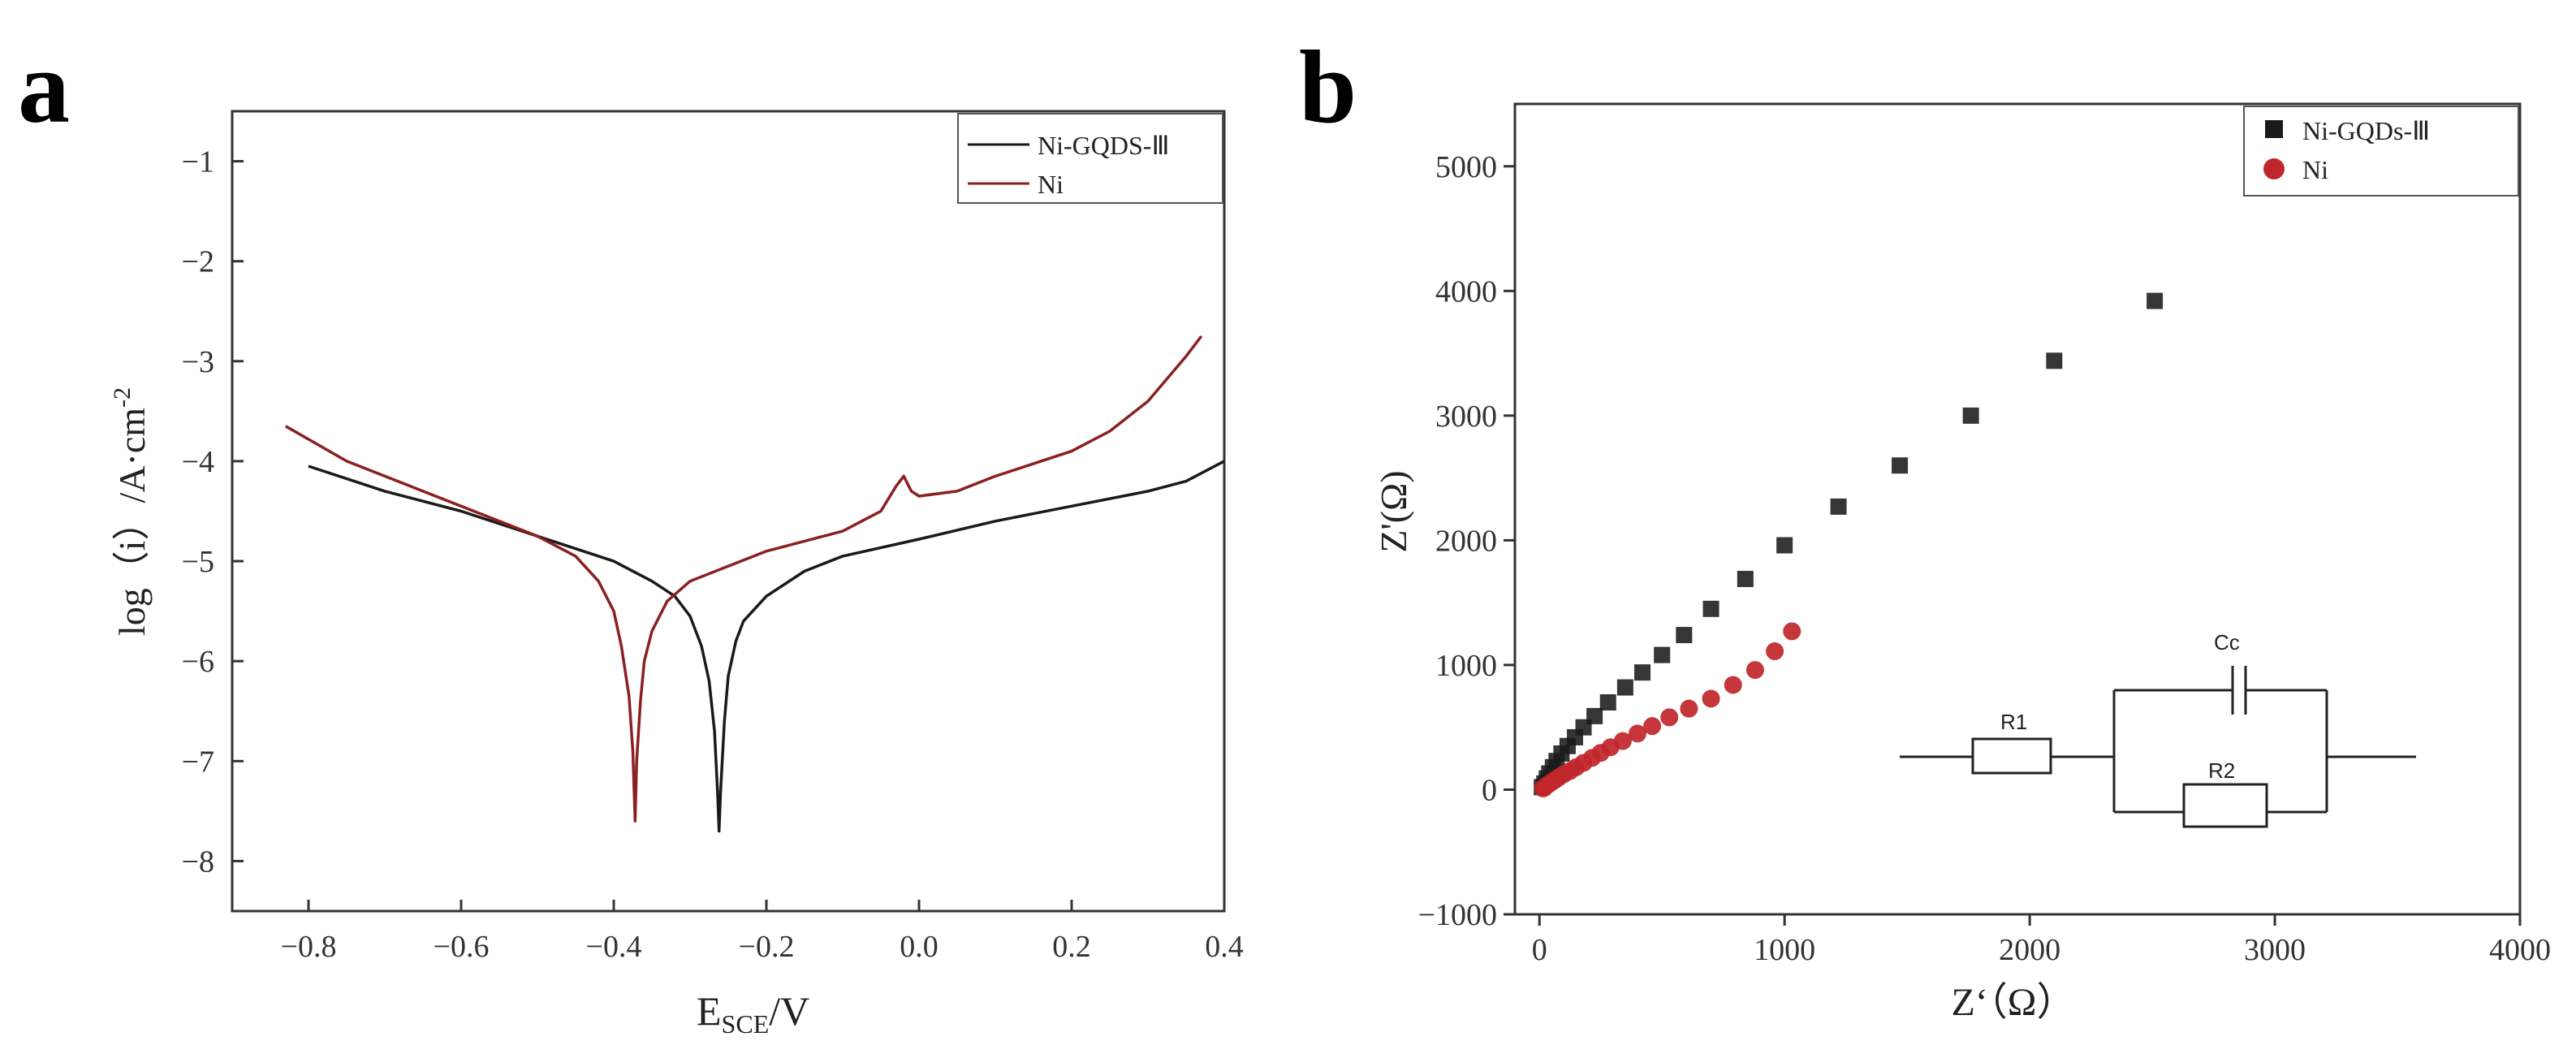 The image size is (2576, 1054). What do you see at coordinates (1466, 666) in the screenshot?
I see `panel-b-y-tick-label: 1000` at bounding box center [1466, 666].